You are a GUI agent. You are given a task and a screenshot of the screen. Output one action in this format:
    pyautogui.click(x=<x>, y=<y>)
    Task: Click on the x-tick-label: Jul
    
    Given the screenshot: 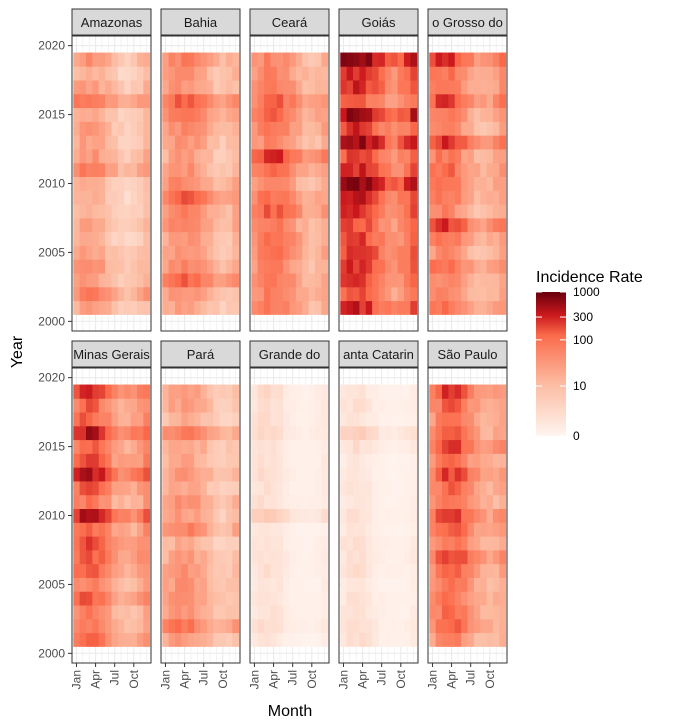 What is the action you would take?
    pyautogui.click(x=204, y=677)
    